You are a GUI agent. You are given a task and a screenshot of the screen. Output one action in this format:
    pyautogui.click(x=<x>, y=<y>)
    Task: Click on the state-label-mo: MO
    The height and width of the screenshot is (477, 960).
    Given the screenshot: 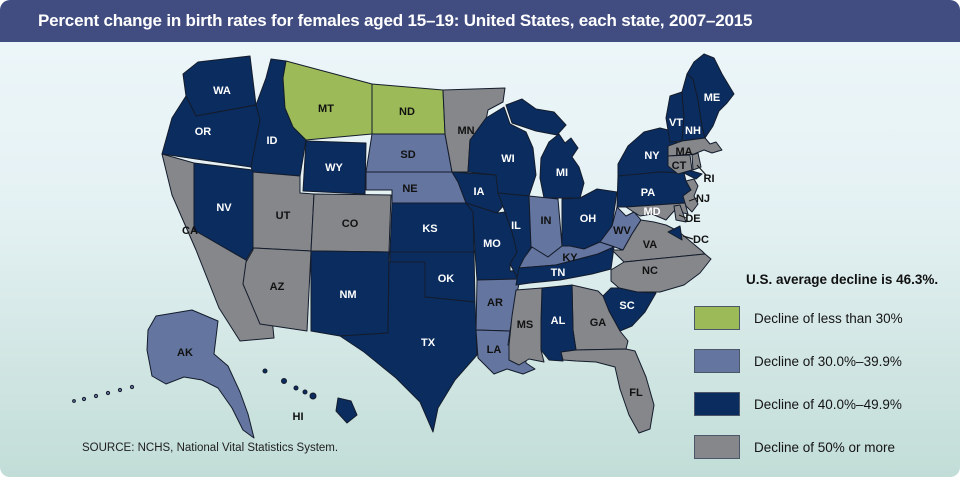 What is the action you would take?
    pyautogui.click(x=492, y=244)
    